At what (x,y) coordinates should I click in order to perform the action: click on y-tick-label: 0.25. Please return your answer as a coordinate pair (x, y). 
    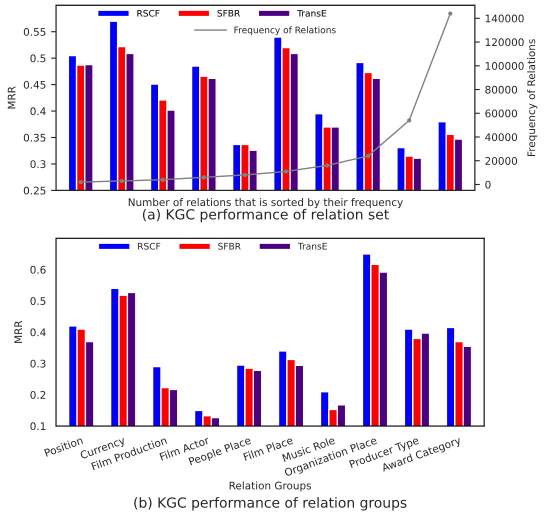
    Looking at the image, I should click on (35, 190).